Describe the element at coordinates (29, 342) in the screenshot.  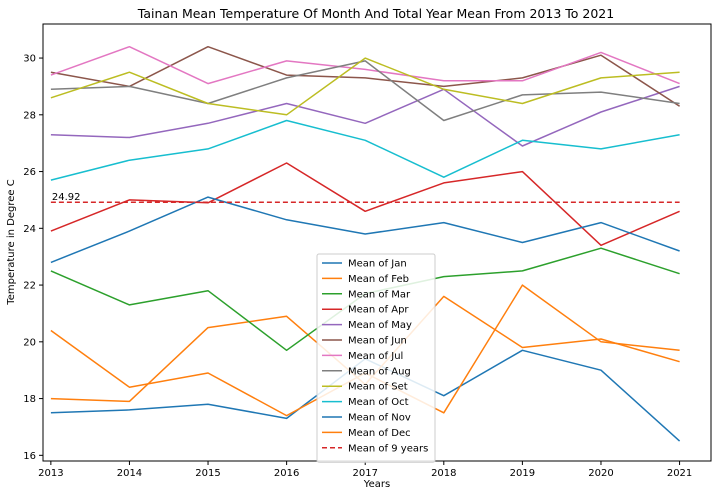
I see `y-tick-label: 20` at that location.